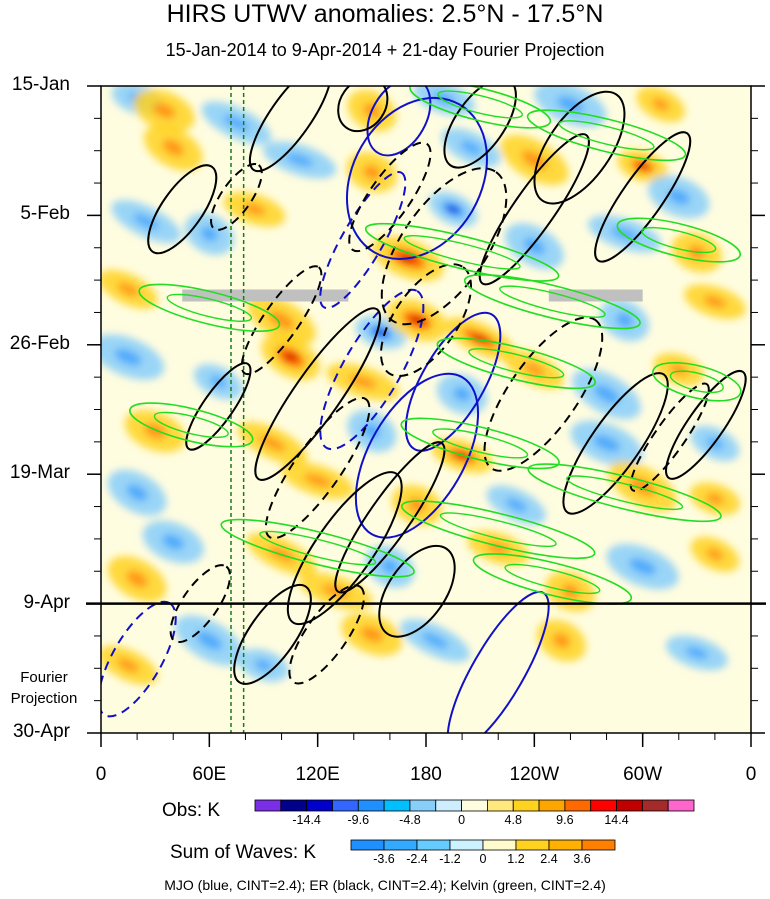 The width and height of the screenshot is (770, 899). I want to click on obs-colorbar-label: 0, so click(462, 820).